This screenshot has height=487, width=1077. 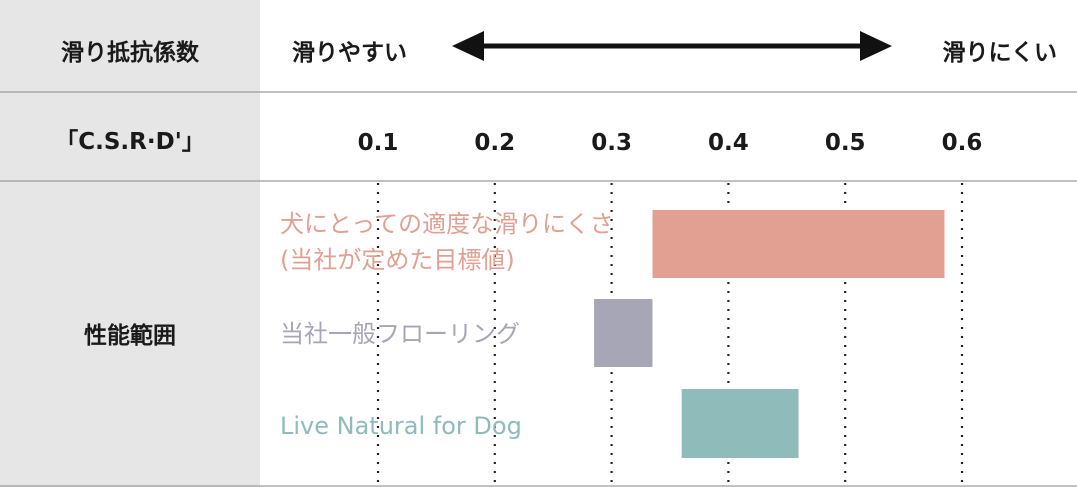 I want to click on row-label-csrd: 「C.S.R·D'」, so click(x=130, y=142).